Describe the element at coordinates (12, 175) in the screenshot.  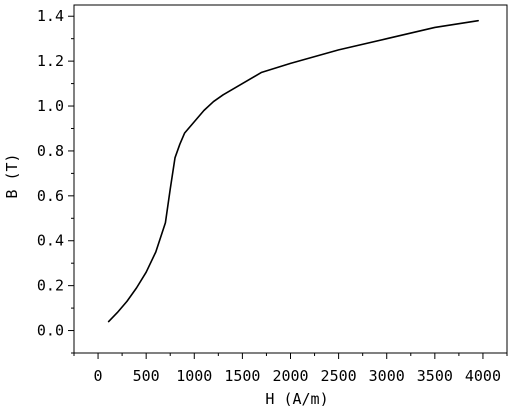
I see `y-axis-label: B (T)` at that location.